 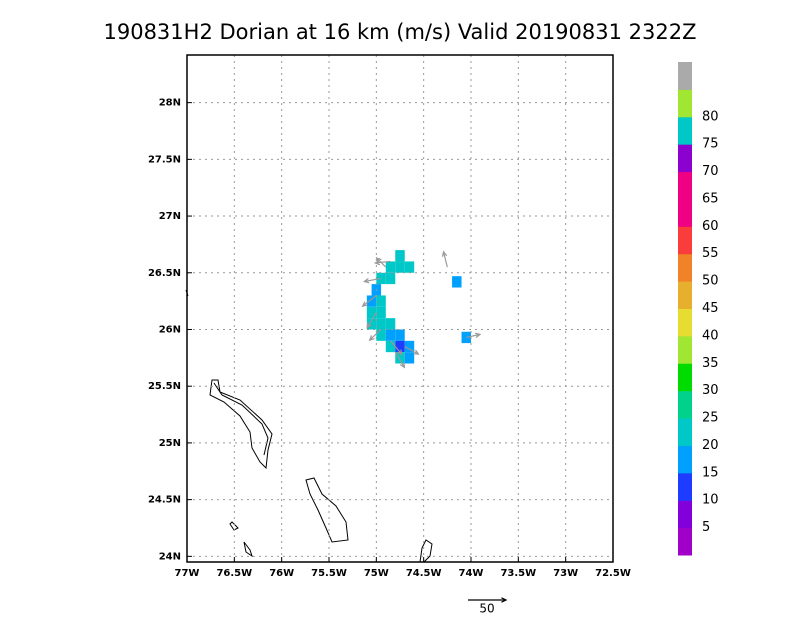 What do you see at coordinates (710, 363) in the screenshot?
I see `colorbar-label: 35` at bounding box center [710, 363].